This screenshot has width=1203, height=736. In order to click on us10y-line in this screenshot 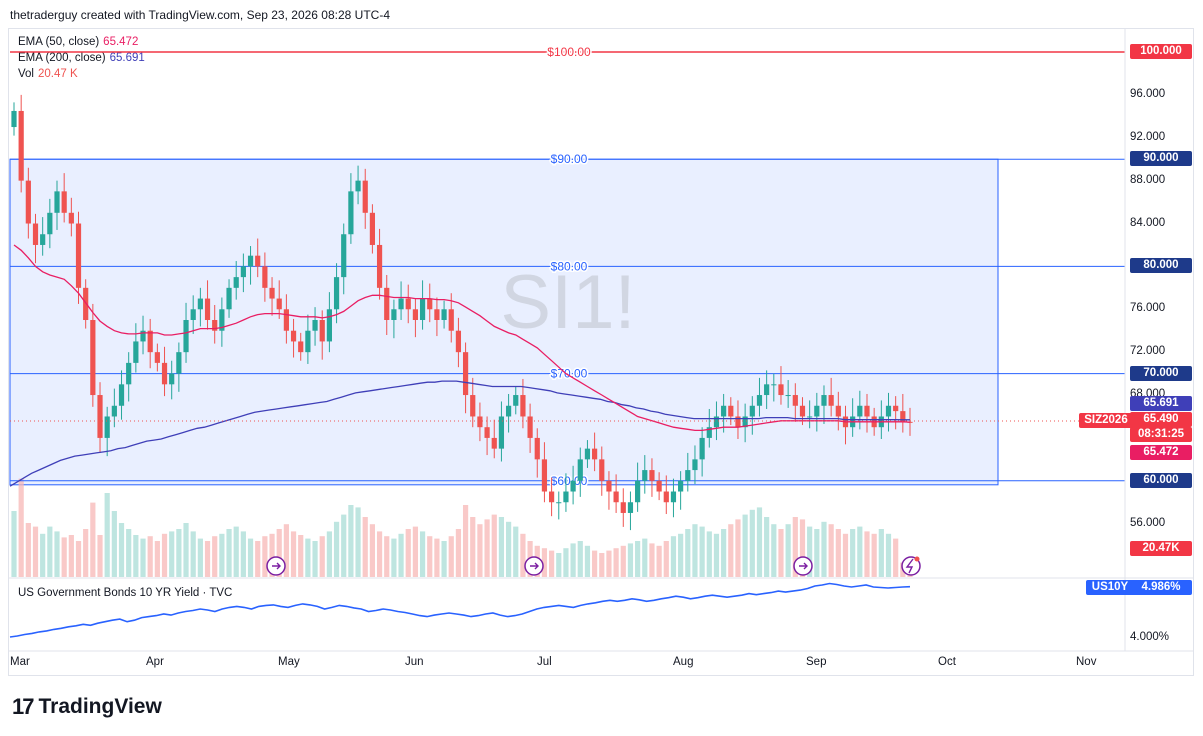, I will do `click(460, 610)`.